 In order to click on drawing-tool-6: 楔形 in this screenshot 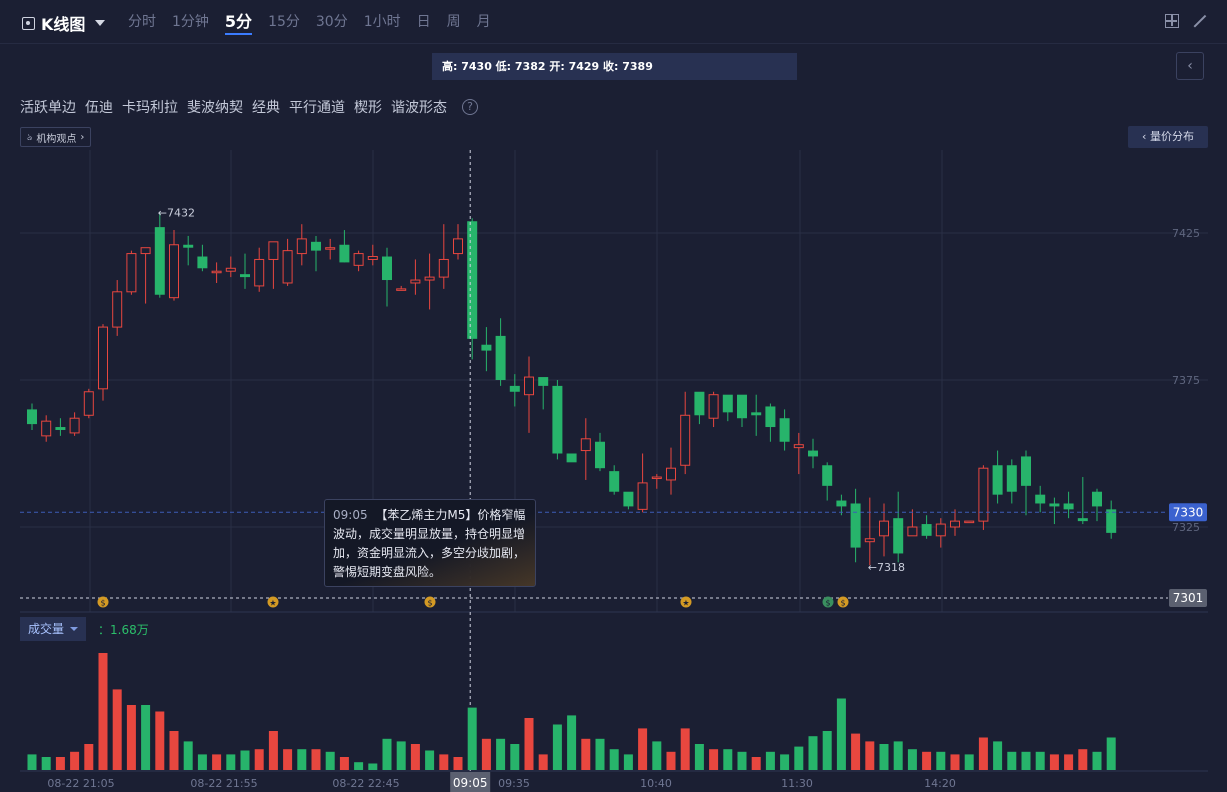, I will do `click(368, 108)`.